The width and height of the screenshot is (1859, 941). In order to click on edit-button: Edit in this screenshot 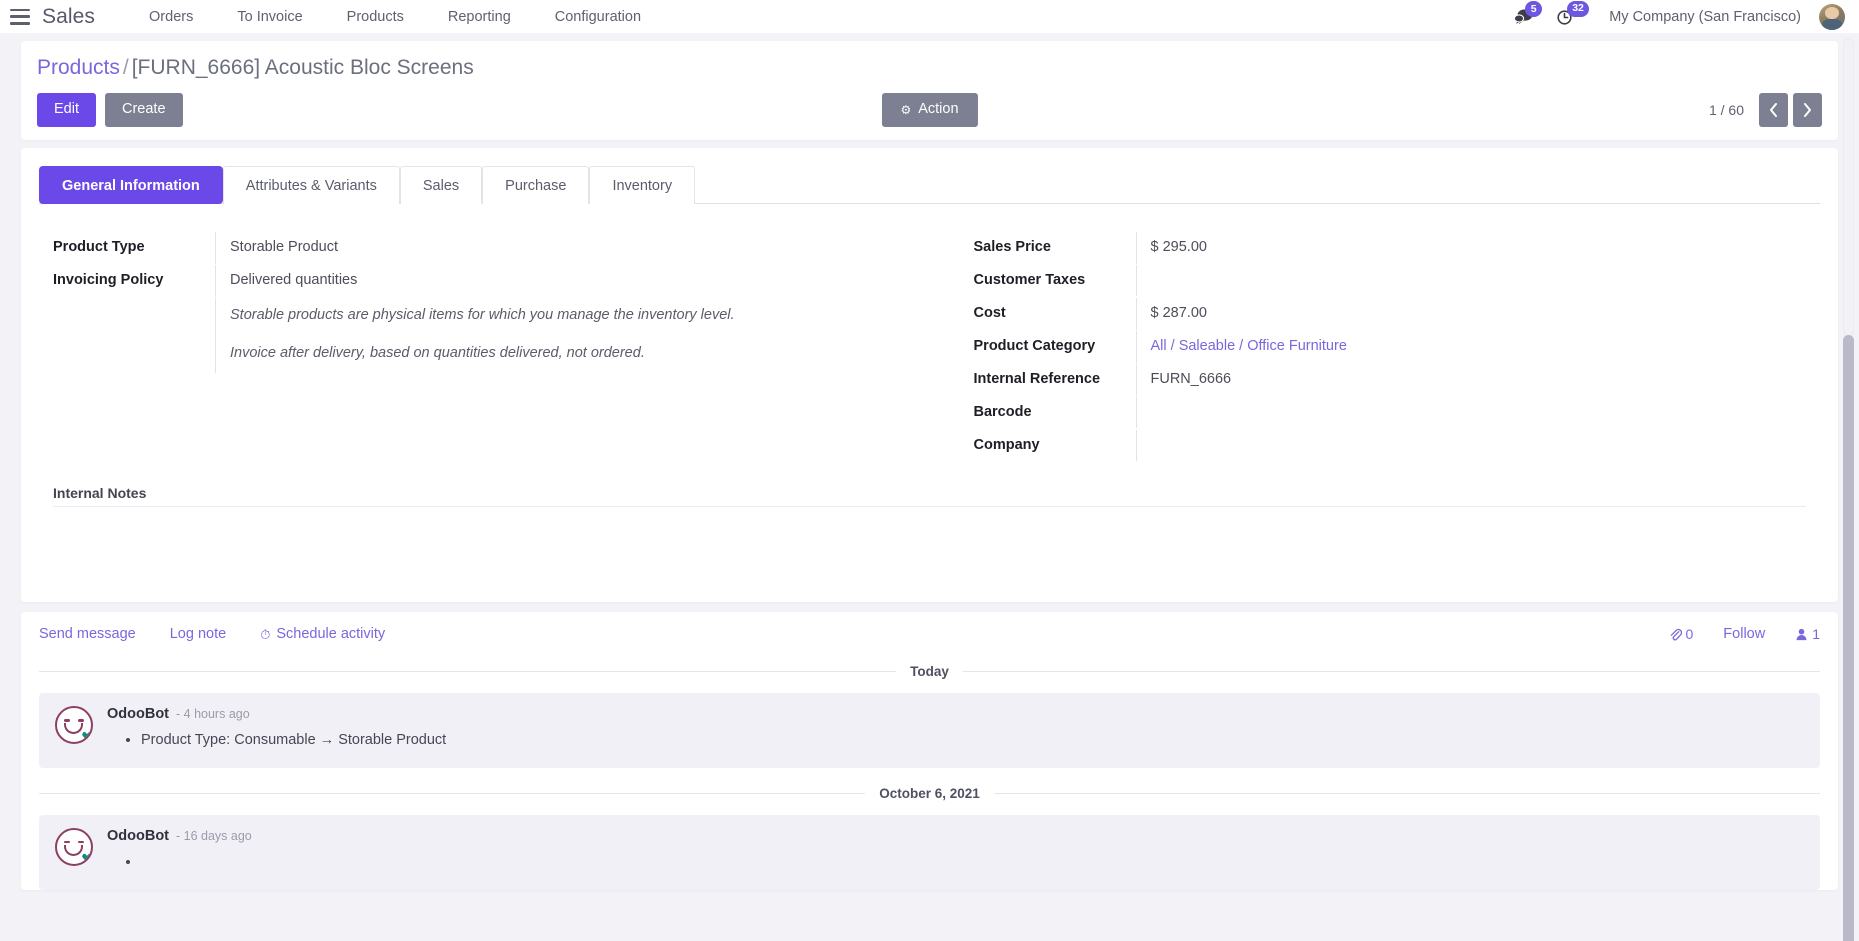, I will do `click(66, 110)`.